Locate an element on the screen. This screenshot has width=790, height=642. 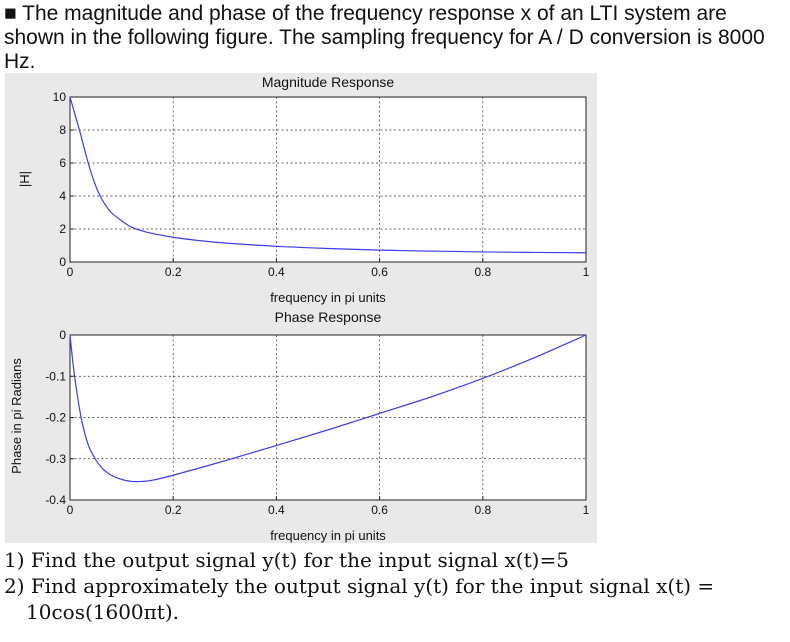
magnitude-ytick-label: 0 is located at coordinates (62, 262).